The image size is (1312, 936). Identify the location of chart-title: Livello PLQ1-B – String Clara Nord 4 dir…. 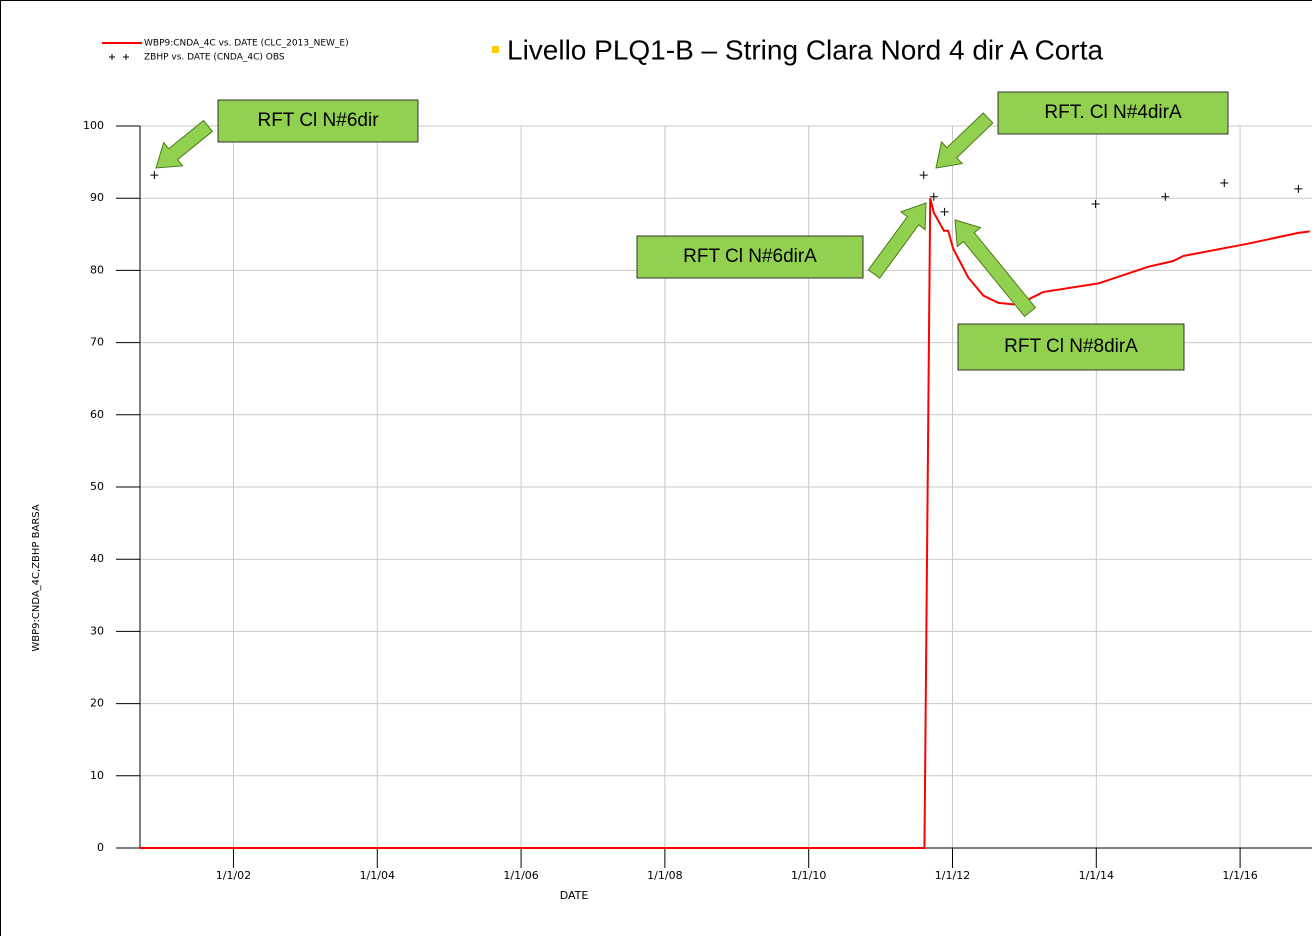
(805, 49).